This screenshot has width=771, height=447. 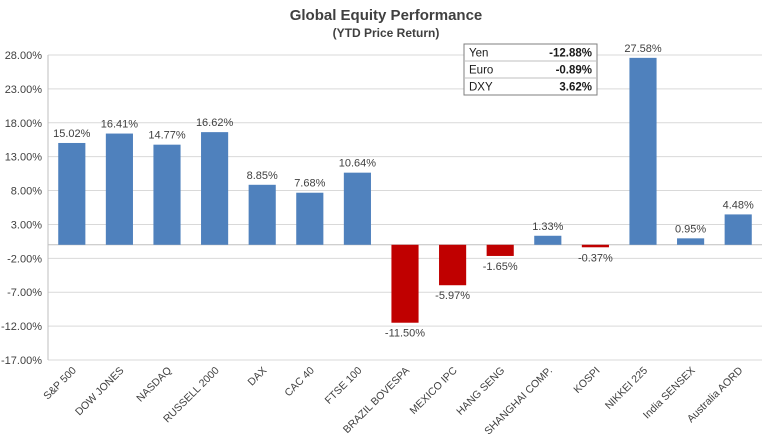 What do you see at coordinates (434, 390) in the screenshot?
I see `x-tick-label-8: MEXICO IPC` at bounding box center [434, 390].